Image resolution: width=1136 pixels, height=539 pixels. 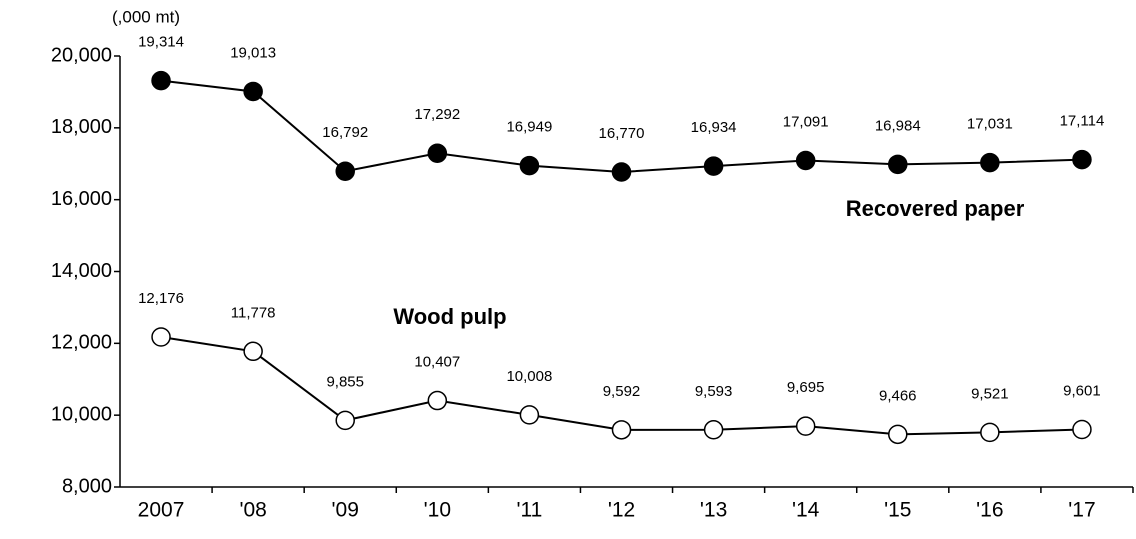 I want to click on value-label: 9,695, so click(x=806, y=387).